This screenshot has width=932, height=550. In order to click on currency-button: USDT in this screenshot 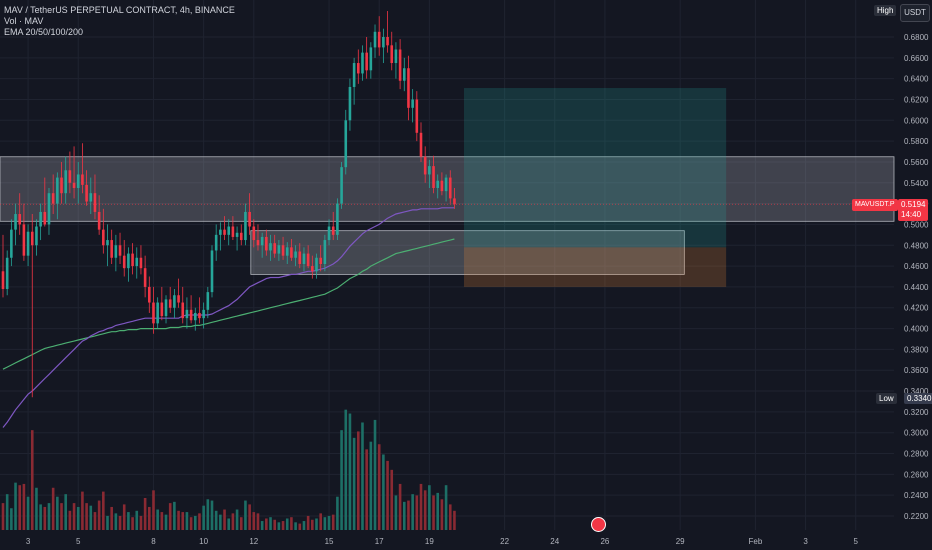, I will do `click(915, 13)`.